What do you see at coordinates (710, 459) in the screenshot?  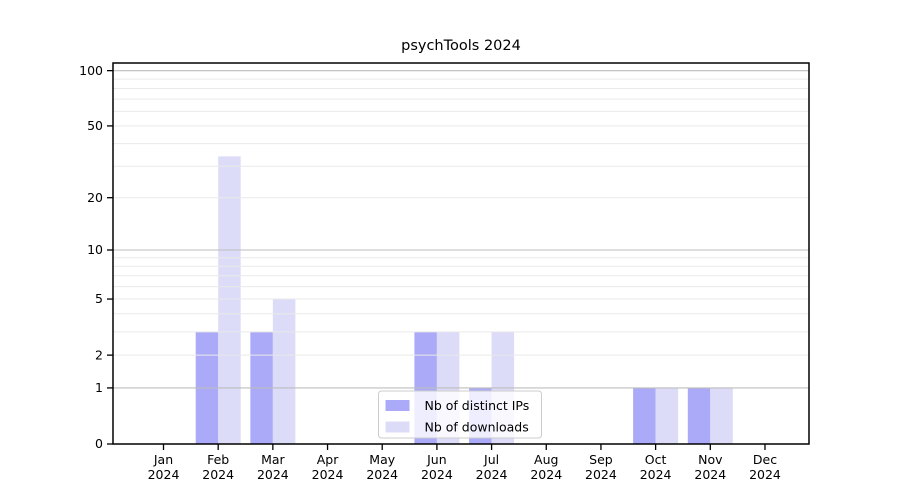 I see `x-tick-label-month: Nov` at bounding box center [710, 459].